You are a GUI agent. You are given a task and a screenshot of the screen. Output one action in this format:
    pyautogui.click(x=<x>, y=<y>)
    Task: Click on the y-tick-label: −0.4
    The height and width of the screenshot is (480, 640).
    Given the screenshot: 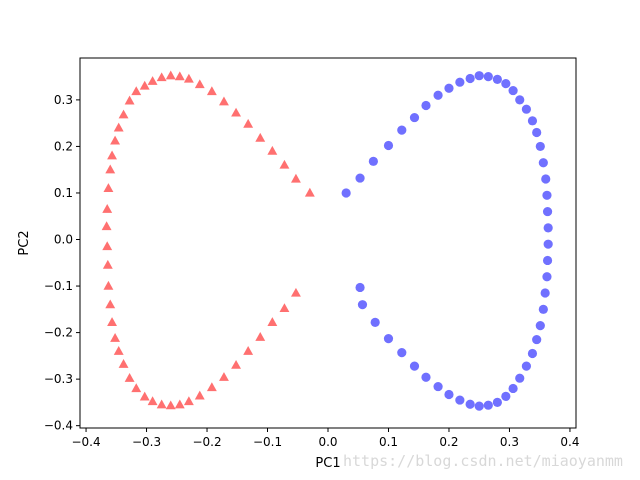 What is the action you would take?
    pyautogui.click(x=58, y=426)
    